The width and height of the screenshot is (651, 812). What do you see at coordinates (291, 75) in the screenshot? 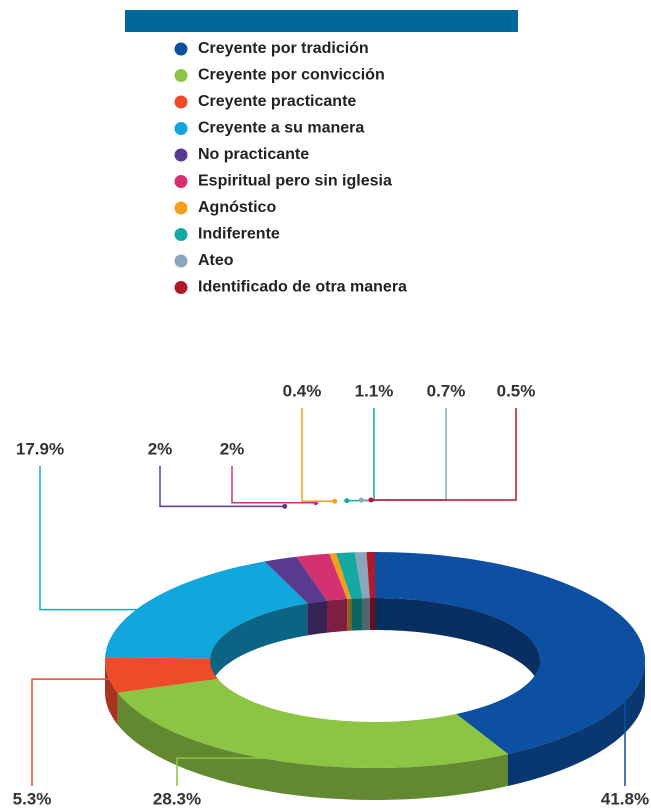
I see `legend-label: Creyente por convicción` at bounding box center [291, 75].